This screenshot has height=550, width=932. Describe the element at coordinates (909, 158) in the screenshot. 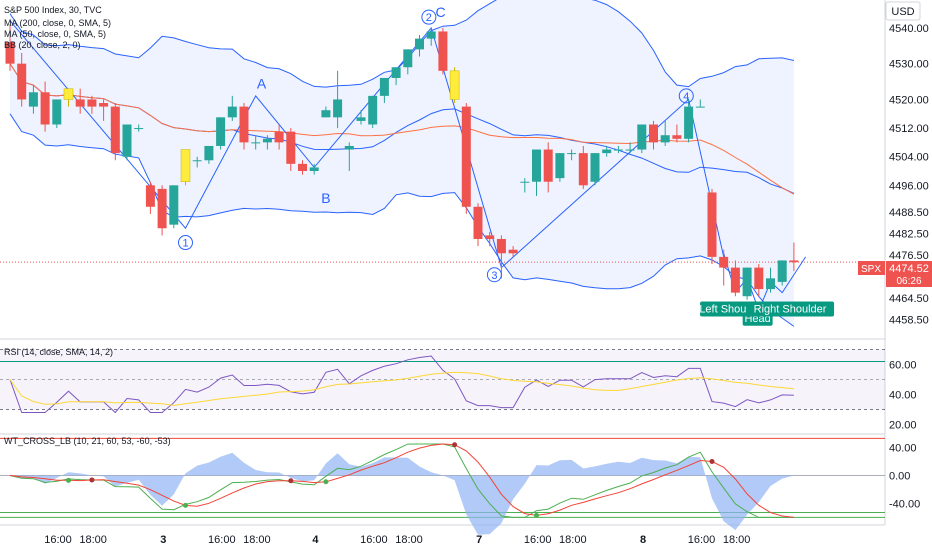

I see `price-tick-label: 4504.00` at that location.